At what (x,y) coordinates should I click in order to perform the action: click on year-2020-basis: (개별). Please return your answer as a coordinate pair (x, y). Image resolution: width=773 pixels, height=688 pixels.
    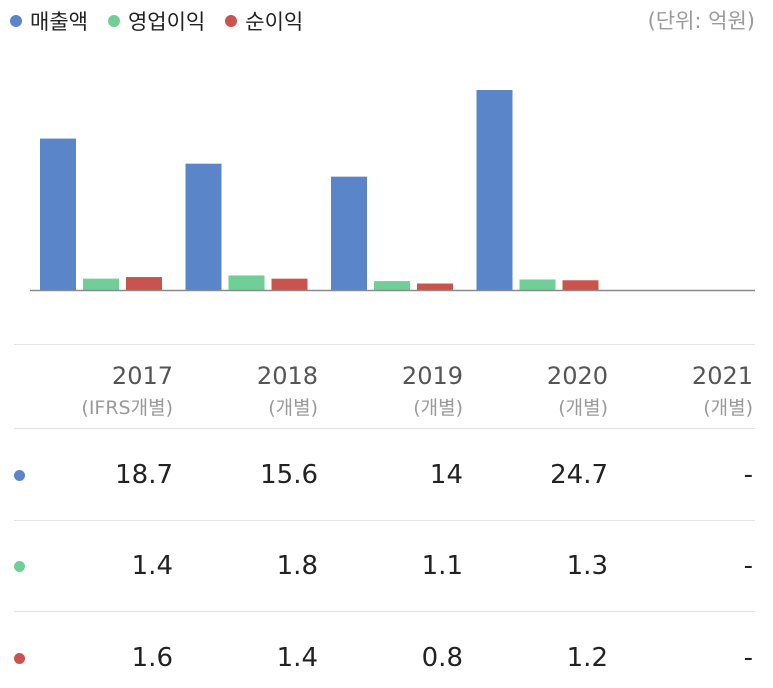
    Looking at the image, I should click on (583, 408).